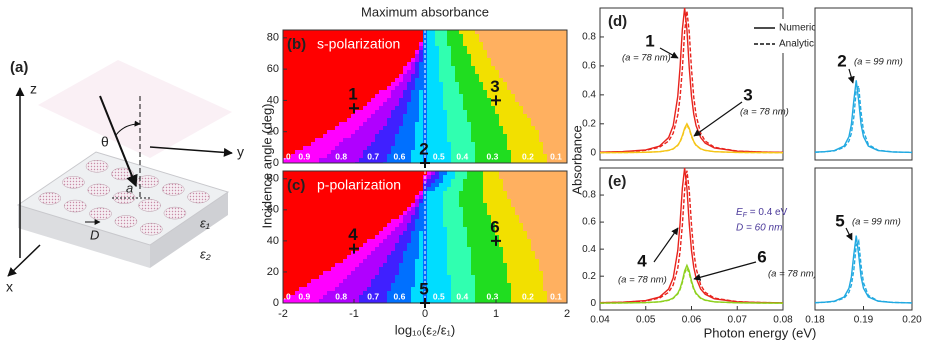 The image size is (926, 342). I want to click on axis-label: x, so click(9, 287).